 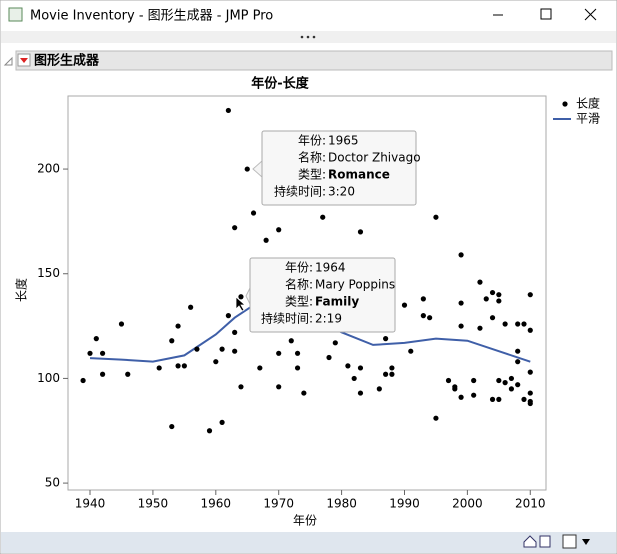 What do you see at coordinates (312, 141) in the screenshot?
I see `tooltip-label: 年份:` at bounding box center [312, 141].